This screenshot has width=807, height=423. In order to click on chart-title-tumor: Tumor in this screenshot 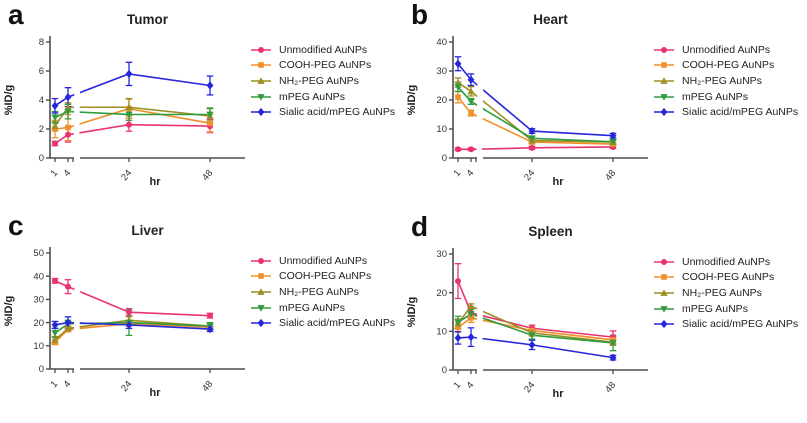, I will do `click(147, 19)`.